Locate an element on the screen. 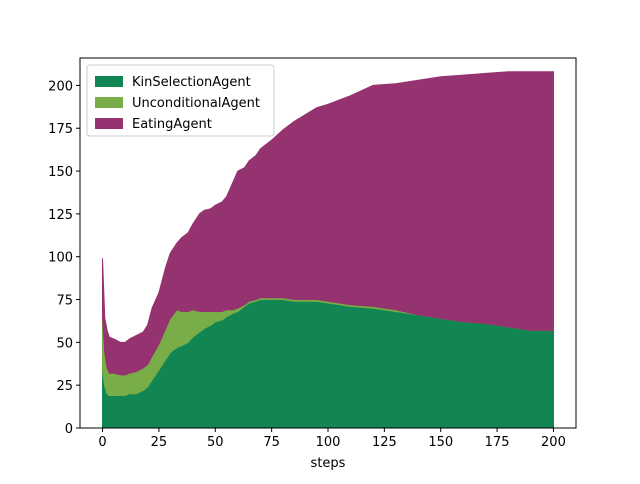 The width and height of the screenshot is (640, 484). y-tick-label: 150 is located at coordinates (60, 172).